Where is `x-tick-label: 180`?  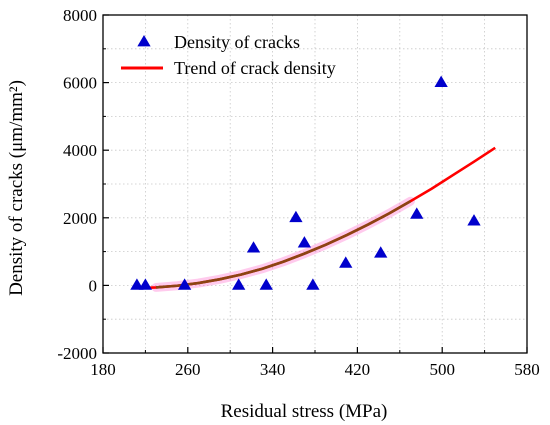 x-tick-label: 180 is located at coordinates (103, 369).